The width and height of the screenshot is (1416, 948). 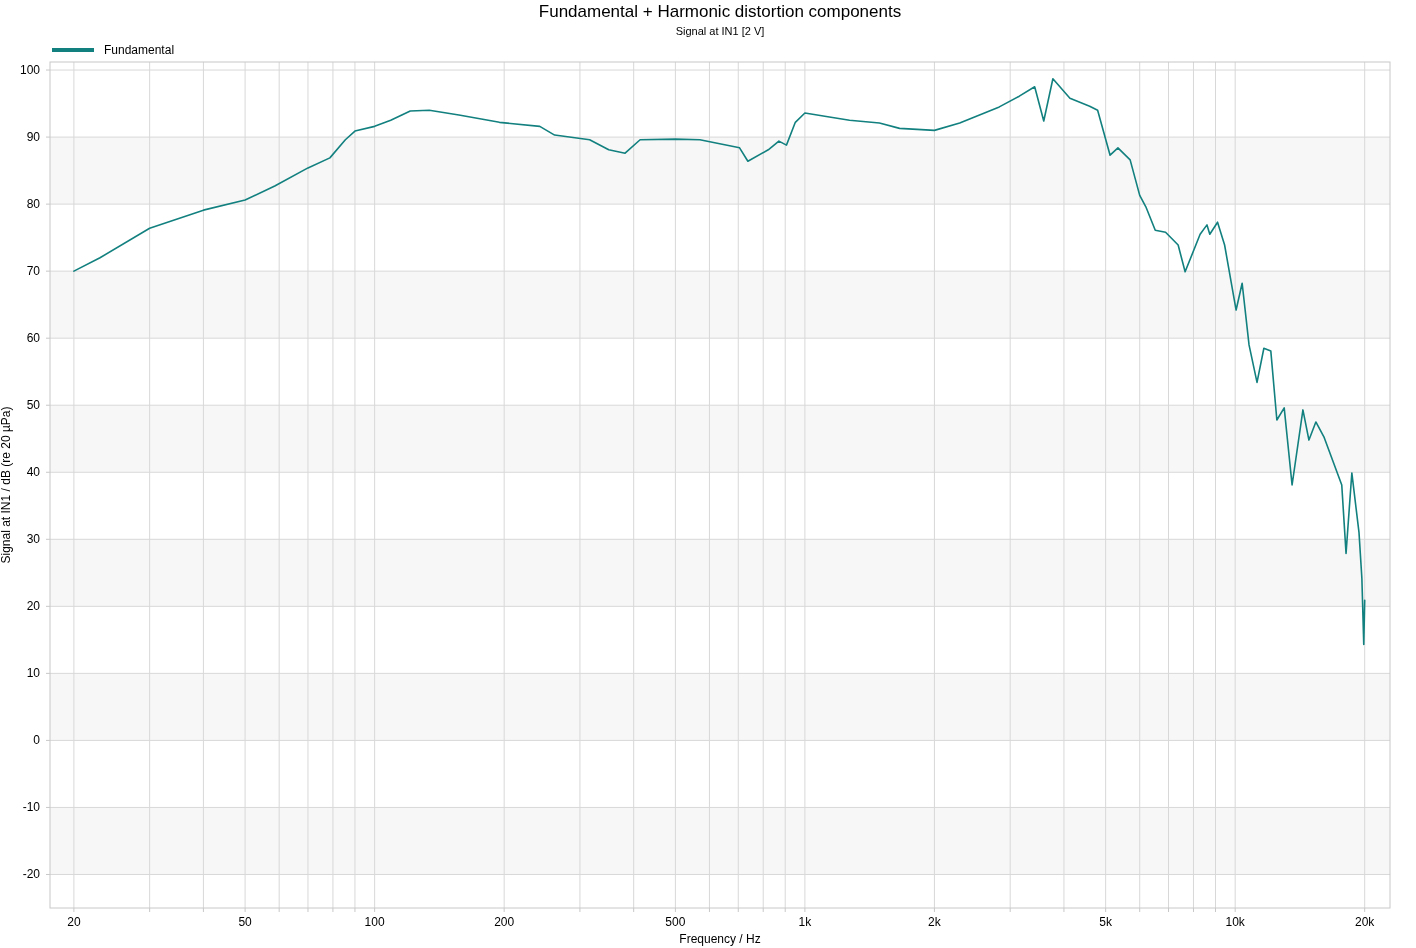 What do you see at coordinates (1235, 922) in the screenshot?
I see `x-tick-label: 10k` at bounding box center [1235, 922].